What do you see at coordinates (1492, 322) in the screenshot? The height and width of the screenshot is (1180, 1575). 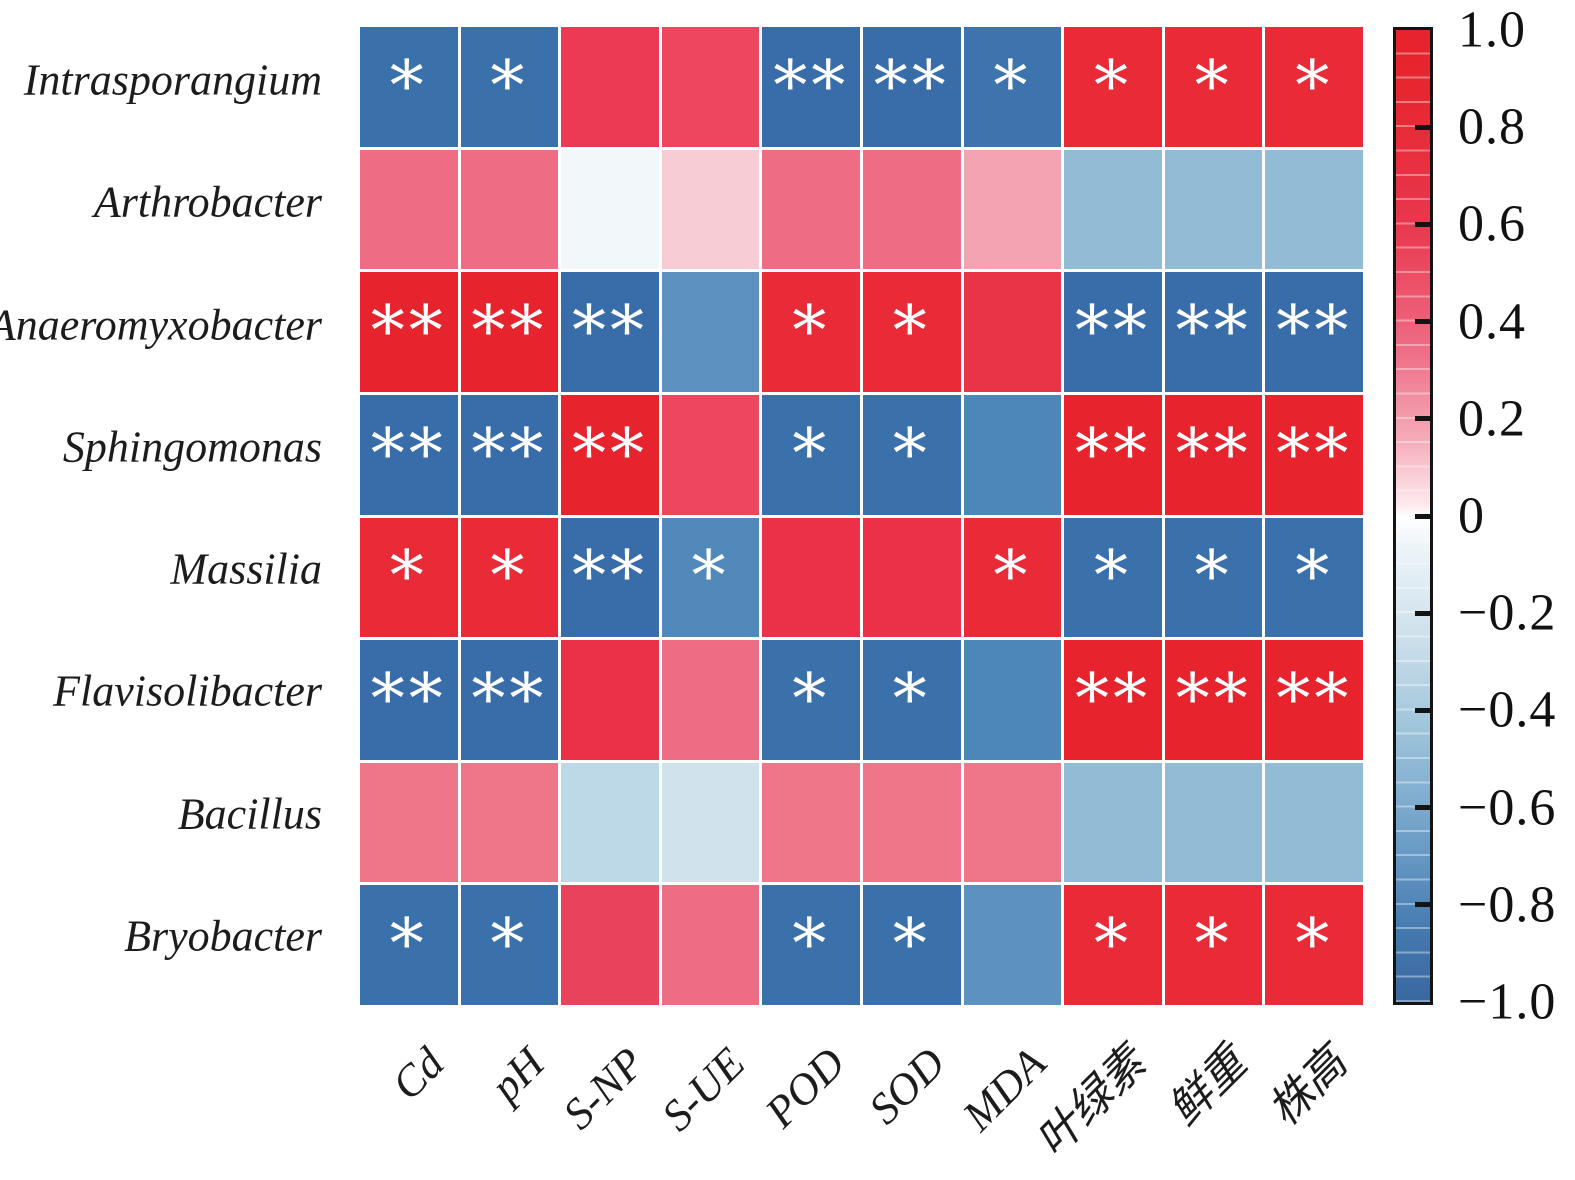 I see `colorbar-tick-label: 0.4` at bounding box center [1492, 322].